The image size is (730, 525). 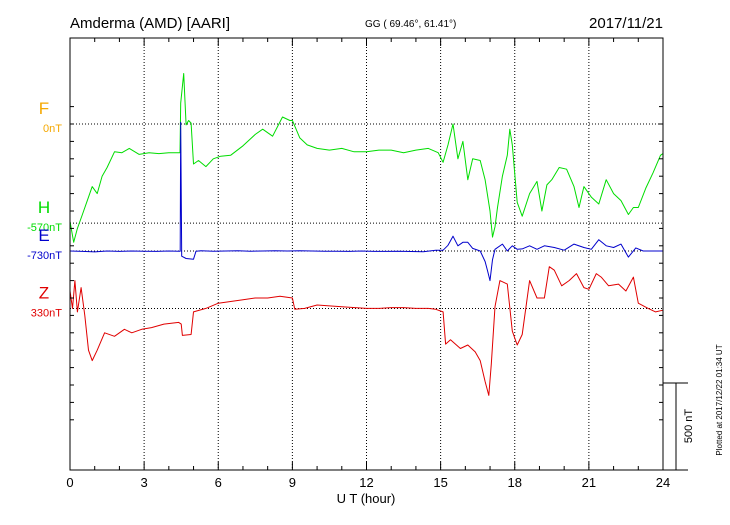 What do you see at coordinates (292, 482) in the screenshot?
I see `x-tick-label-9: 9` at bounding box center [292, 482].